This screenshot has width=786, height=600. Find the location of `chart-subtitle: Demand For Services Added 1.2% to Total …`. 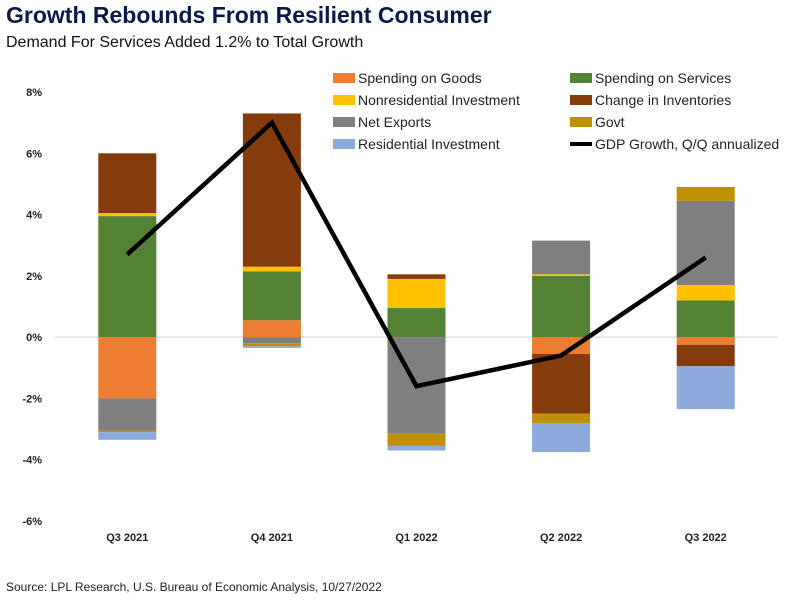

chart-subtitle: Demand For Services Added 1.2% to Total … is located at coordinates (185, 42).